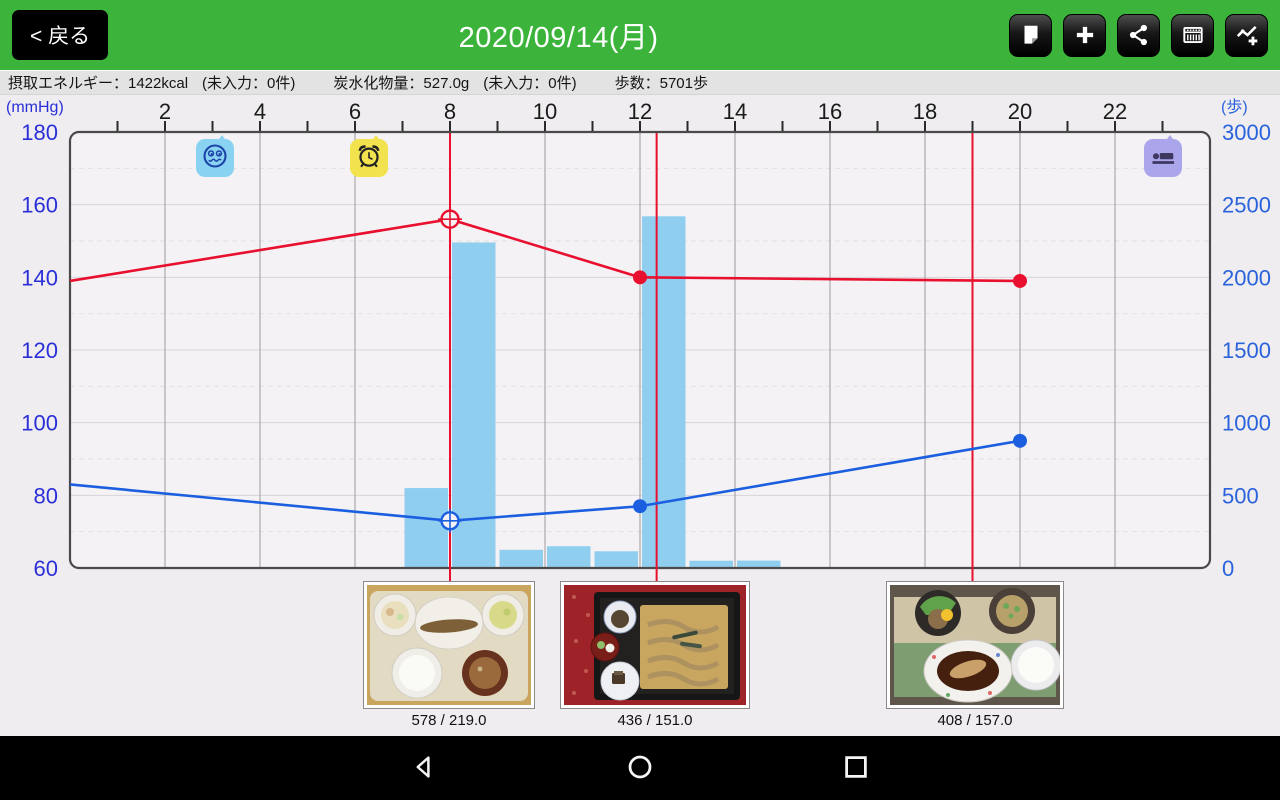 The image size is (1280, 800). I want to click on add-graph-button, so click(1246, 35).